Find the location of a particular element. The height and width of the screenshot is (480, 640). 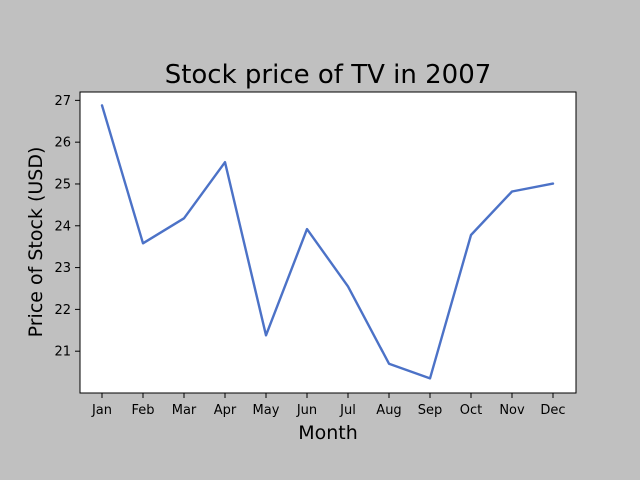

y-tick-label: 27 is located at coordinates (62, 101).